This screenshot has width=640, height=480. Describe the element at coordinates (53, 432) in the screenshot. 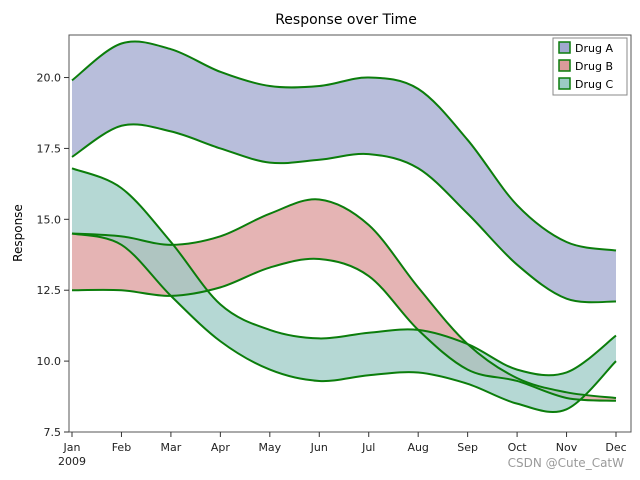

I see `y-tick-label: 7.5` at that location.